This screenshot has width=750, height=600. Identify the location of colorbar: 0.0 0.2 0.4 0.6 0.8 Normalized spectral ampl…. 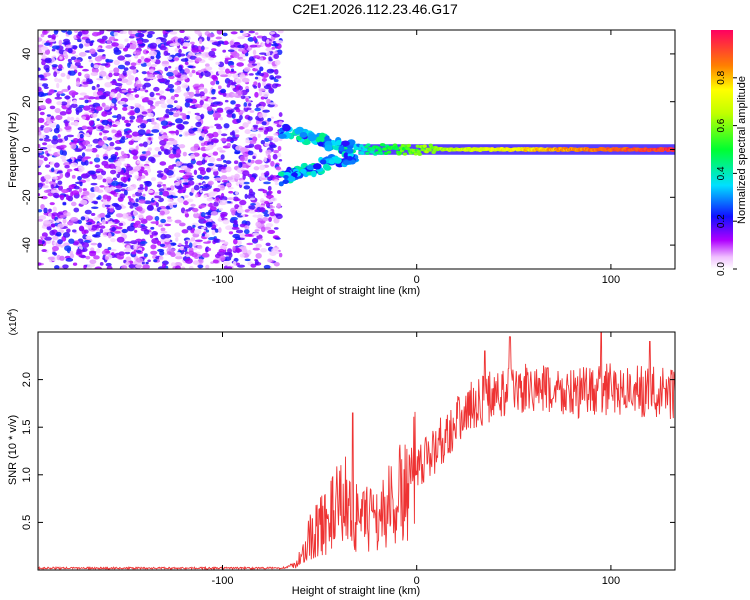
(729, 153).